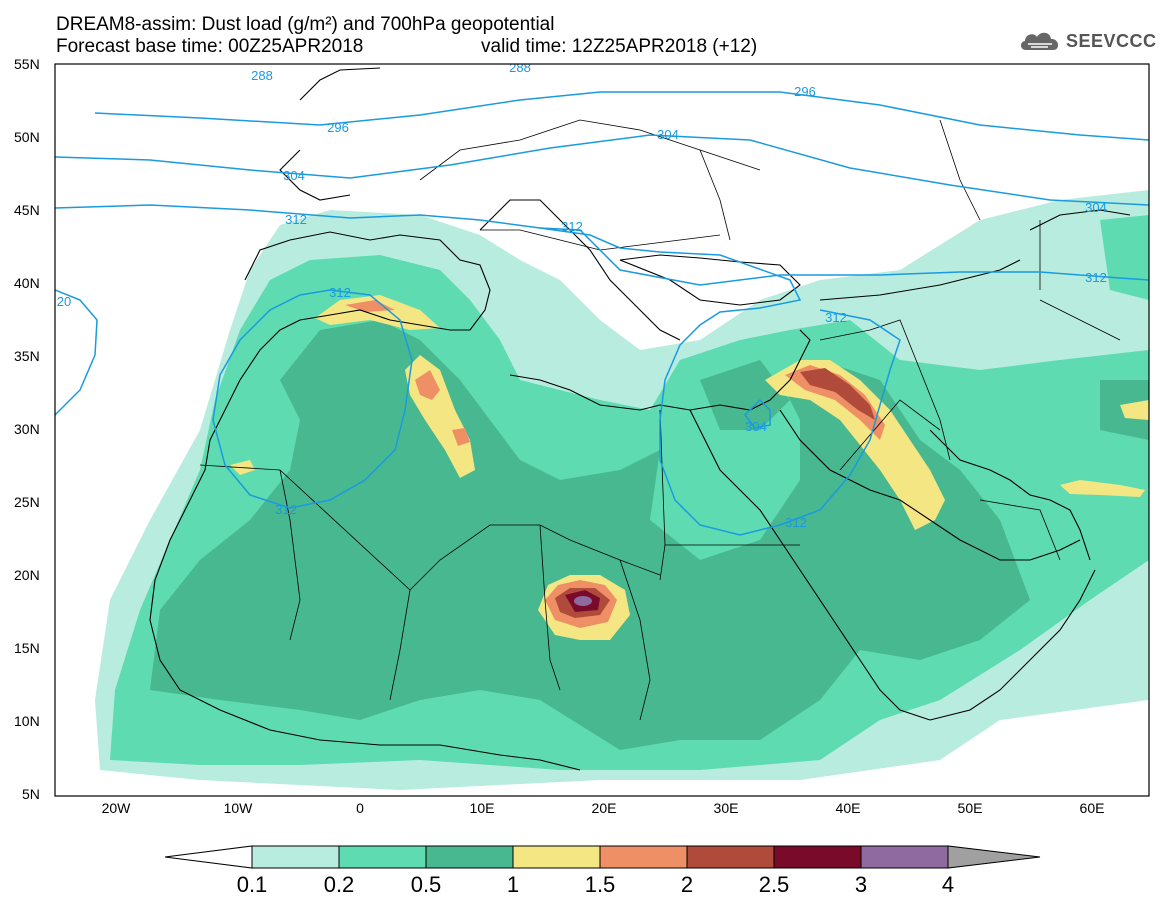 This screenshot has width=1165, height=907. I want to click on lat-label: 25N, so click(27, 502).